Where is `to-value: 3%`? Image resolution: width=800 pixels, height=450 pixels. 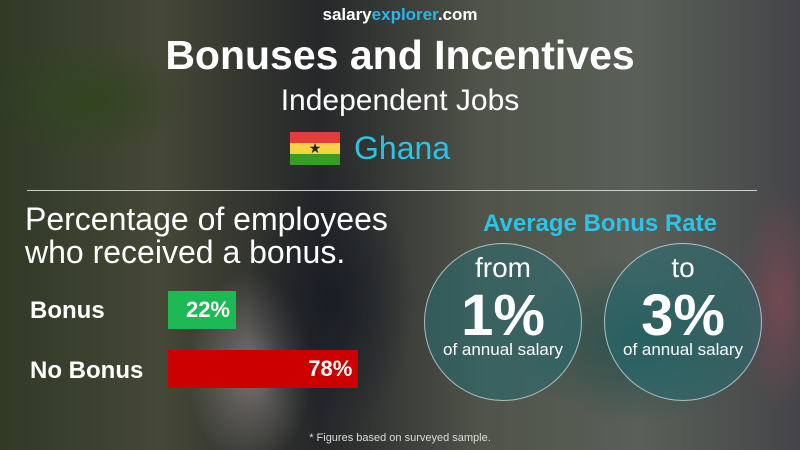 to-value: 3% is located at coordinates (683, 315).